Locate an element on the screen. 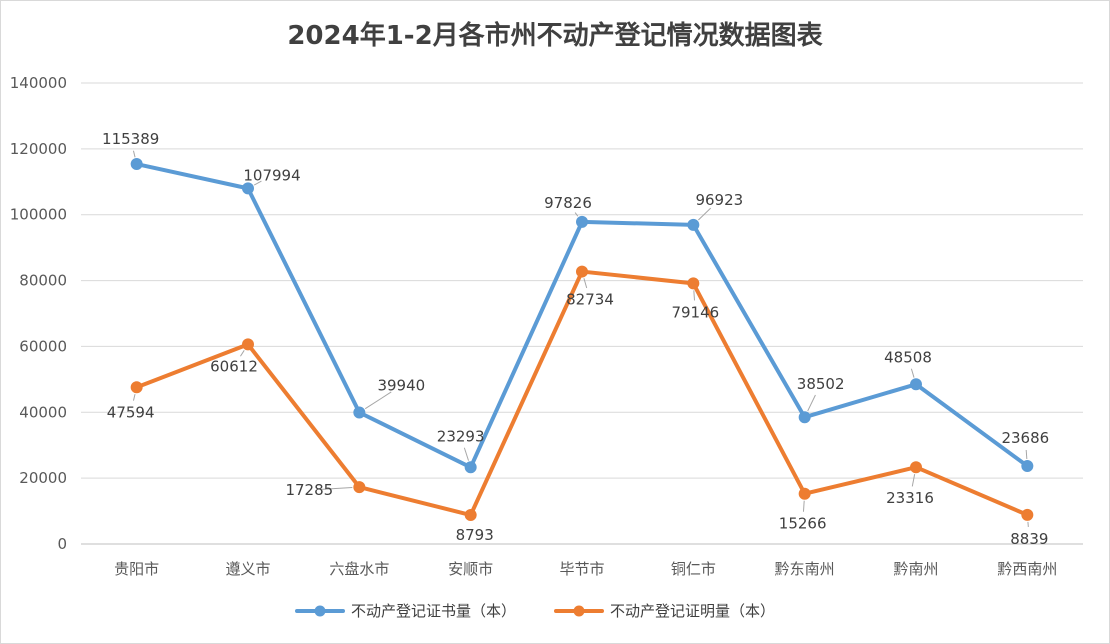  x-tick-label: 安顺市 is located at coordinates (470, 569).